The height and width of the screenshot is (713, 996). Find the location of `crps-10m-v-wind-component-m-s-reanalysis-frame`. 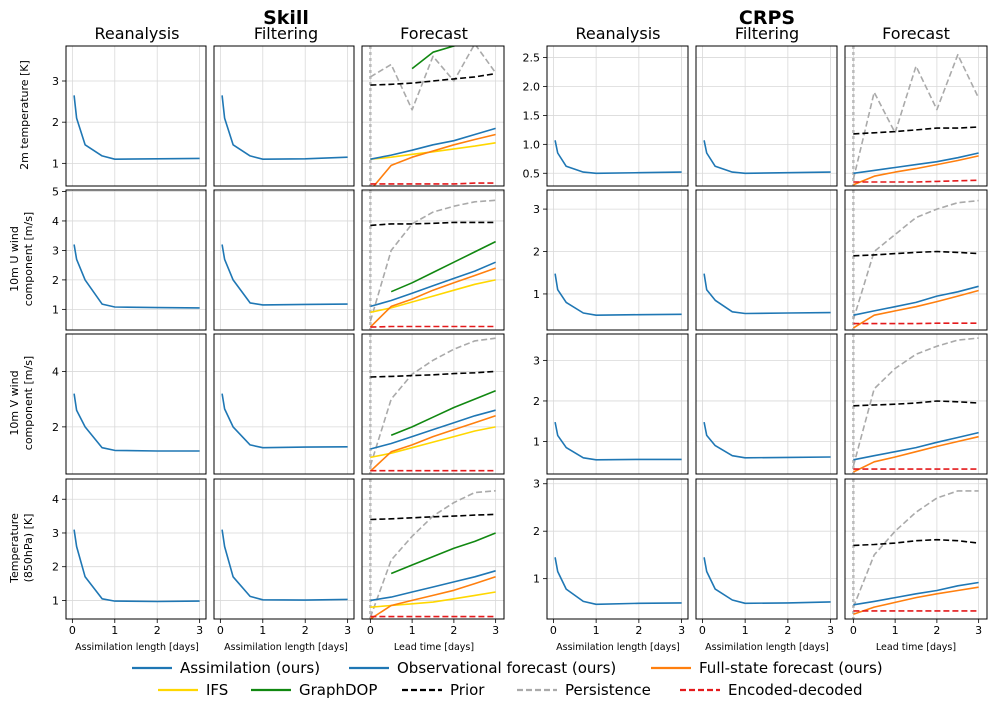

crps-10m-v-wind-component-m-s-reanalysis-frame is located at coordinates (617, 404).